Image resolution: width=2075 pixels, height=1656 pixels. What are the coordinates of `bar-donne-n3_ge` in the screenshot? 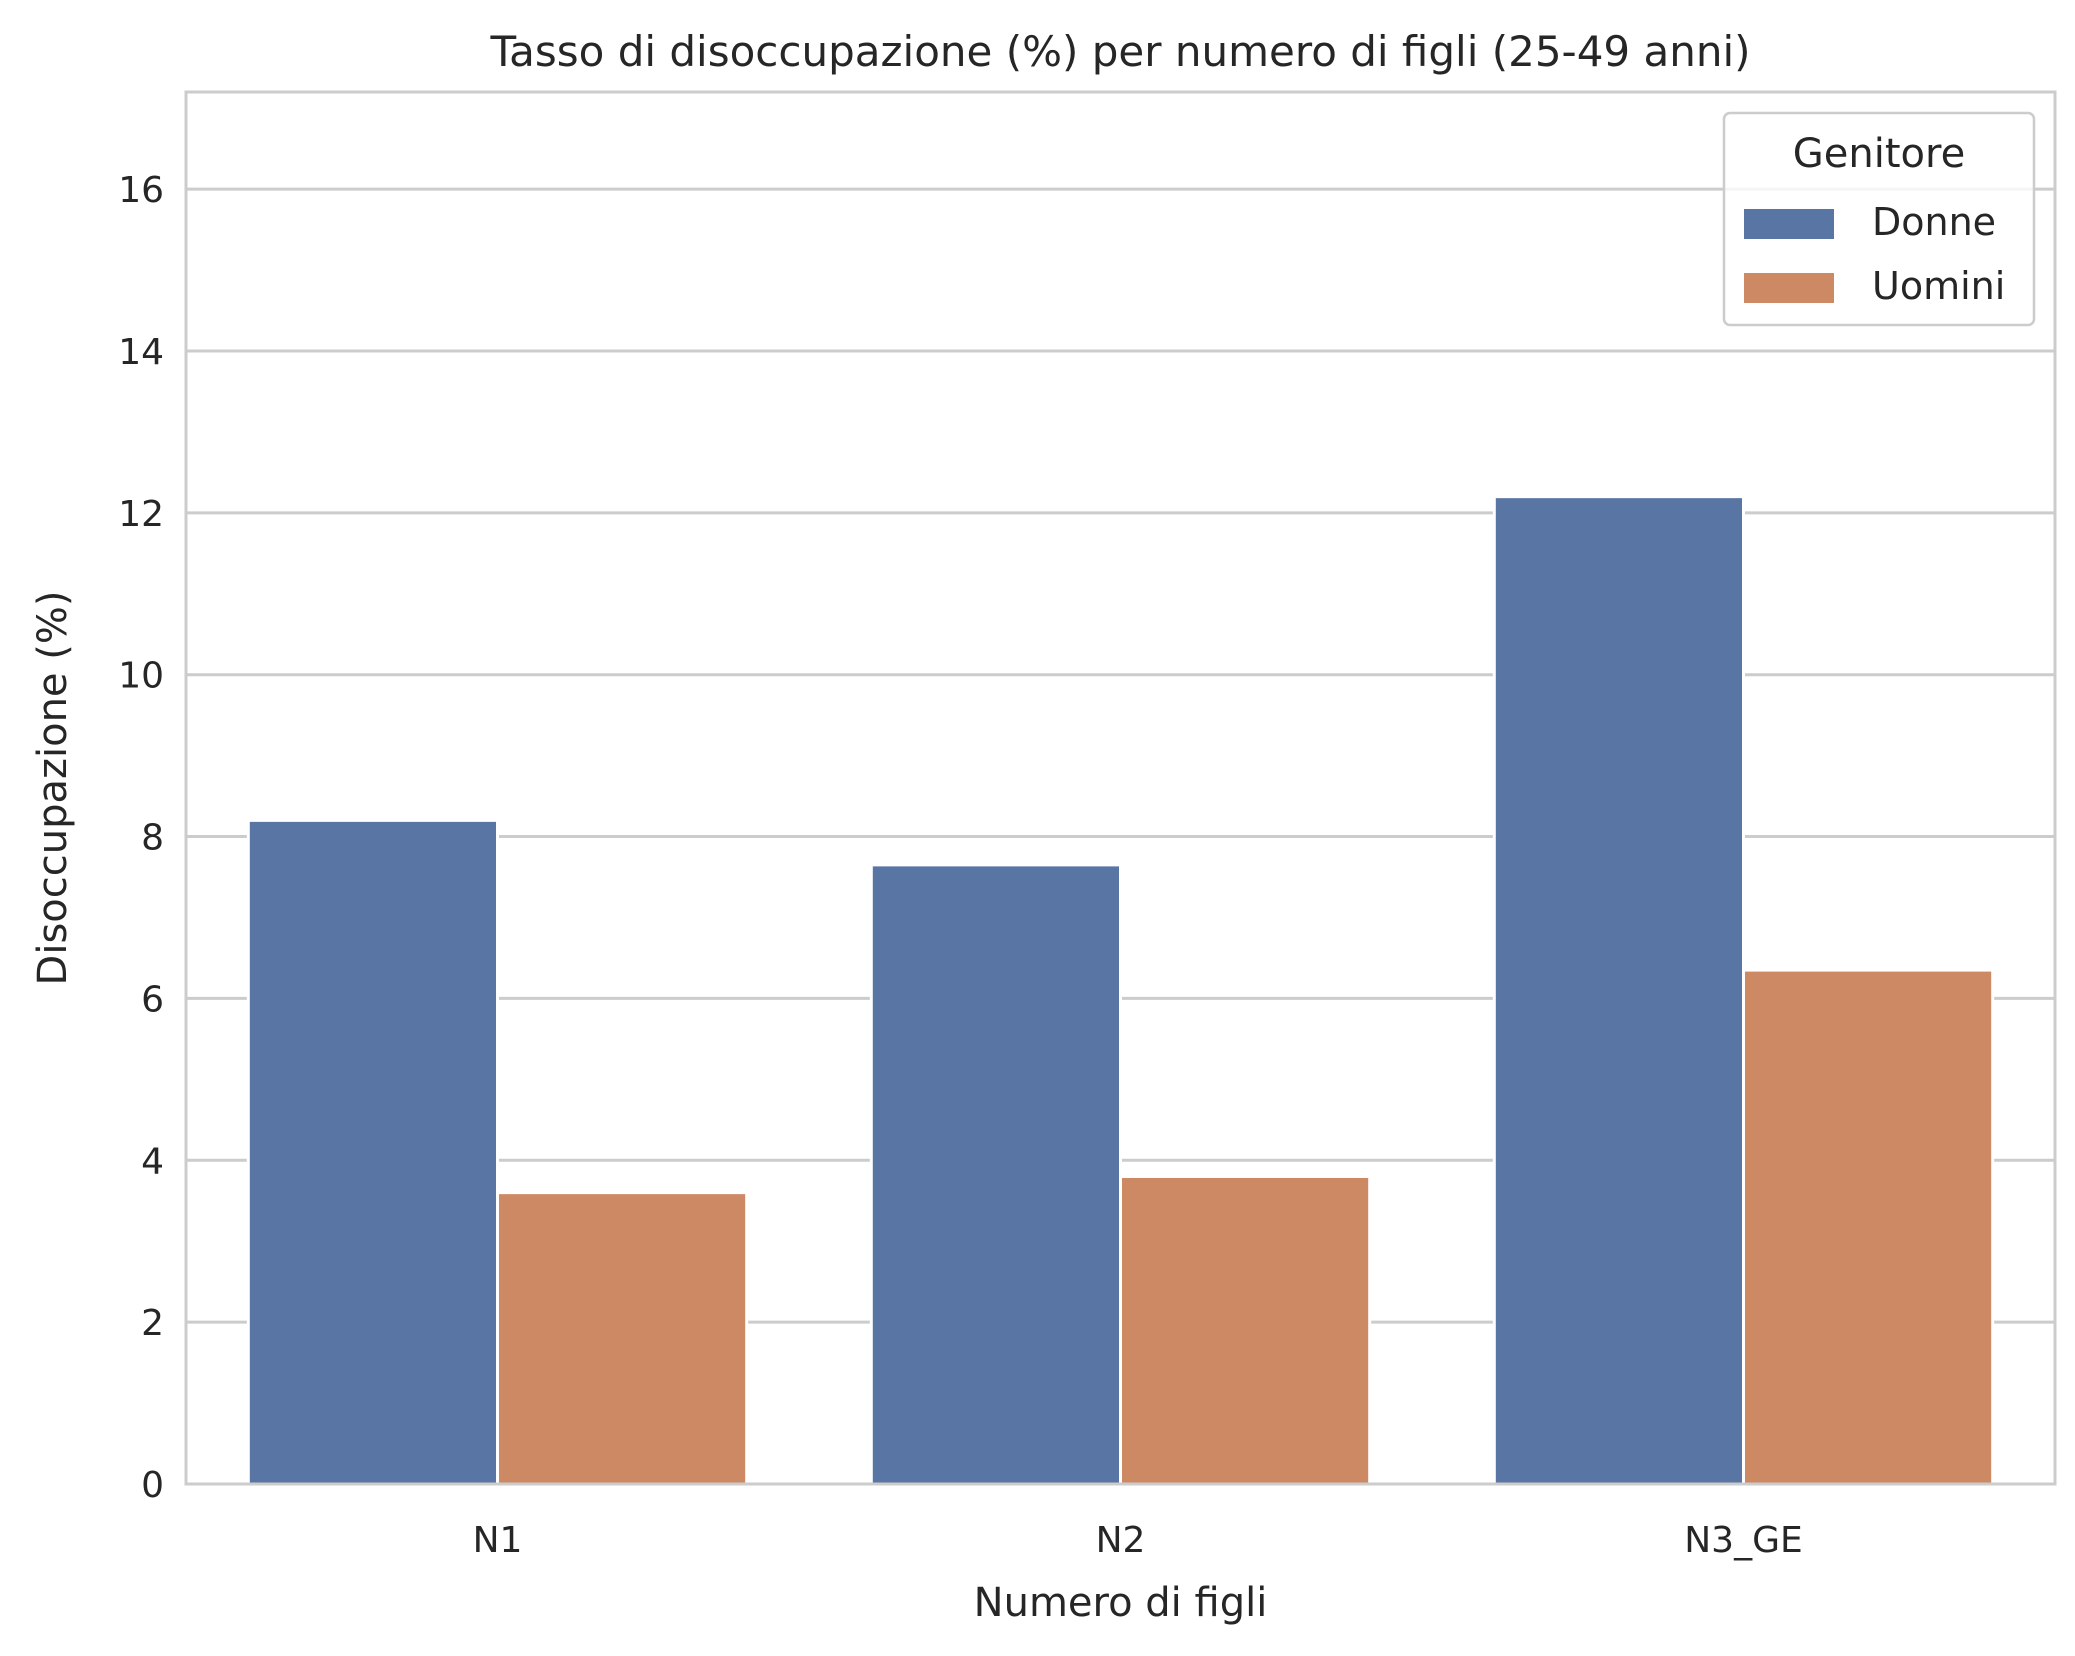 It's located at (1619, 990).